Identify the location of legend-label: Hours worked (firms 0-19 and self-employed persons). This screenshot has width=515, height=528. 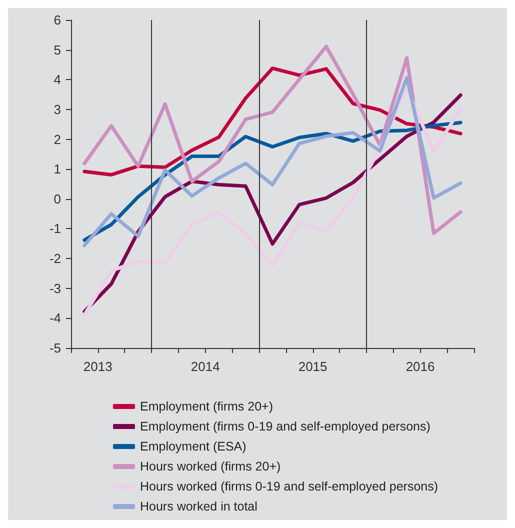
(289, 487).